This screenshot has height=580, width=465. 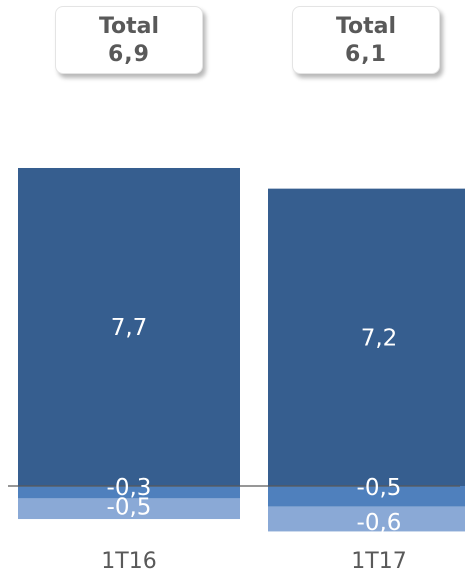 I want to click on data-label-1T16-1: -0,3, so click(x=129, y=488).